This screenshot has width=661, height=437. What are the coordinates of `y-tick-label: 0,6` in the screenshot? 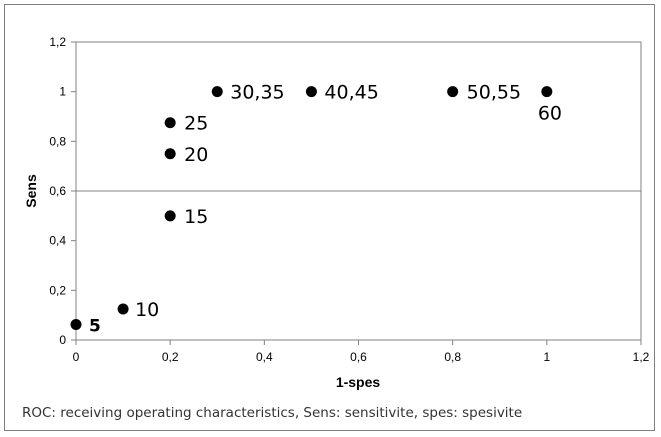 It's located at (57, 191).